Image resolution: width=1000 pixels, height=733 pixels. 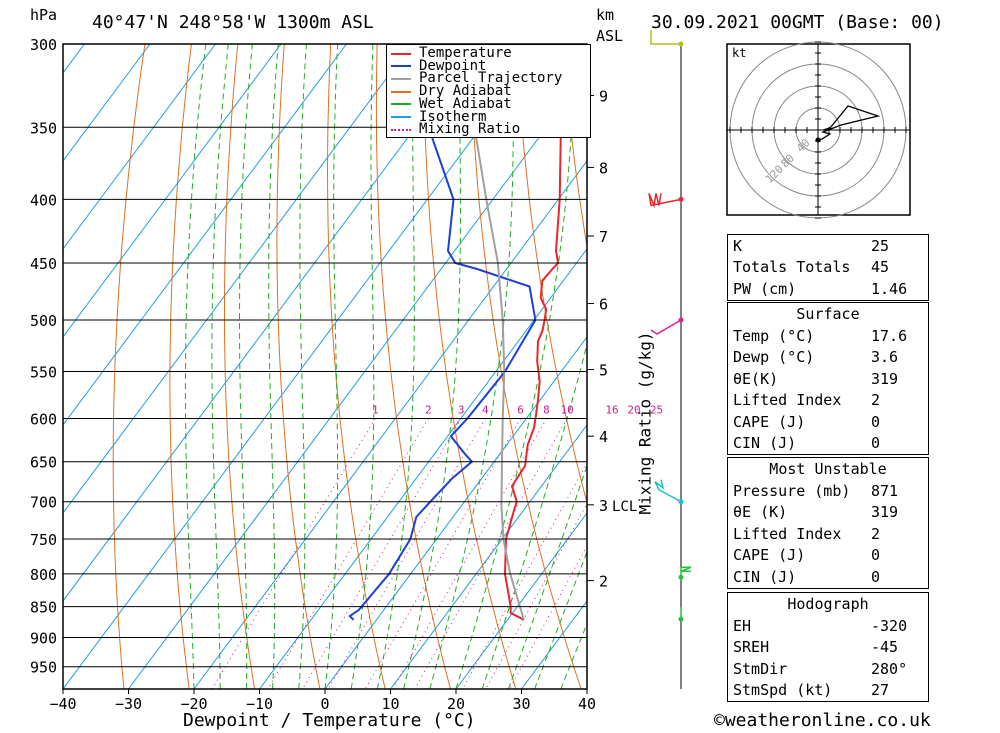 What do you see at coordinates (756, 378) in the screenshot?
I see `index-label: θE(K)` at bounding box center [756, 378].